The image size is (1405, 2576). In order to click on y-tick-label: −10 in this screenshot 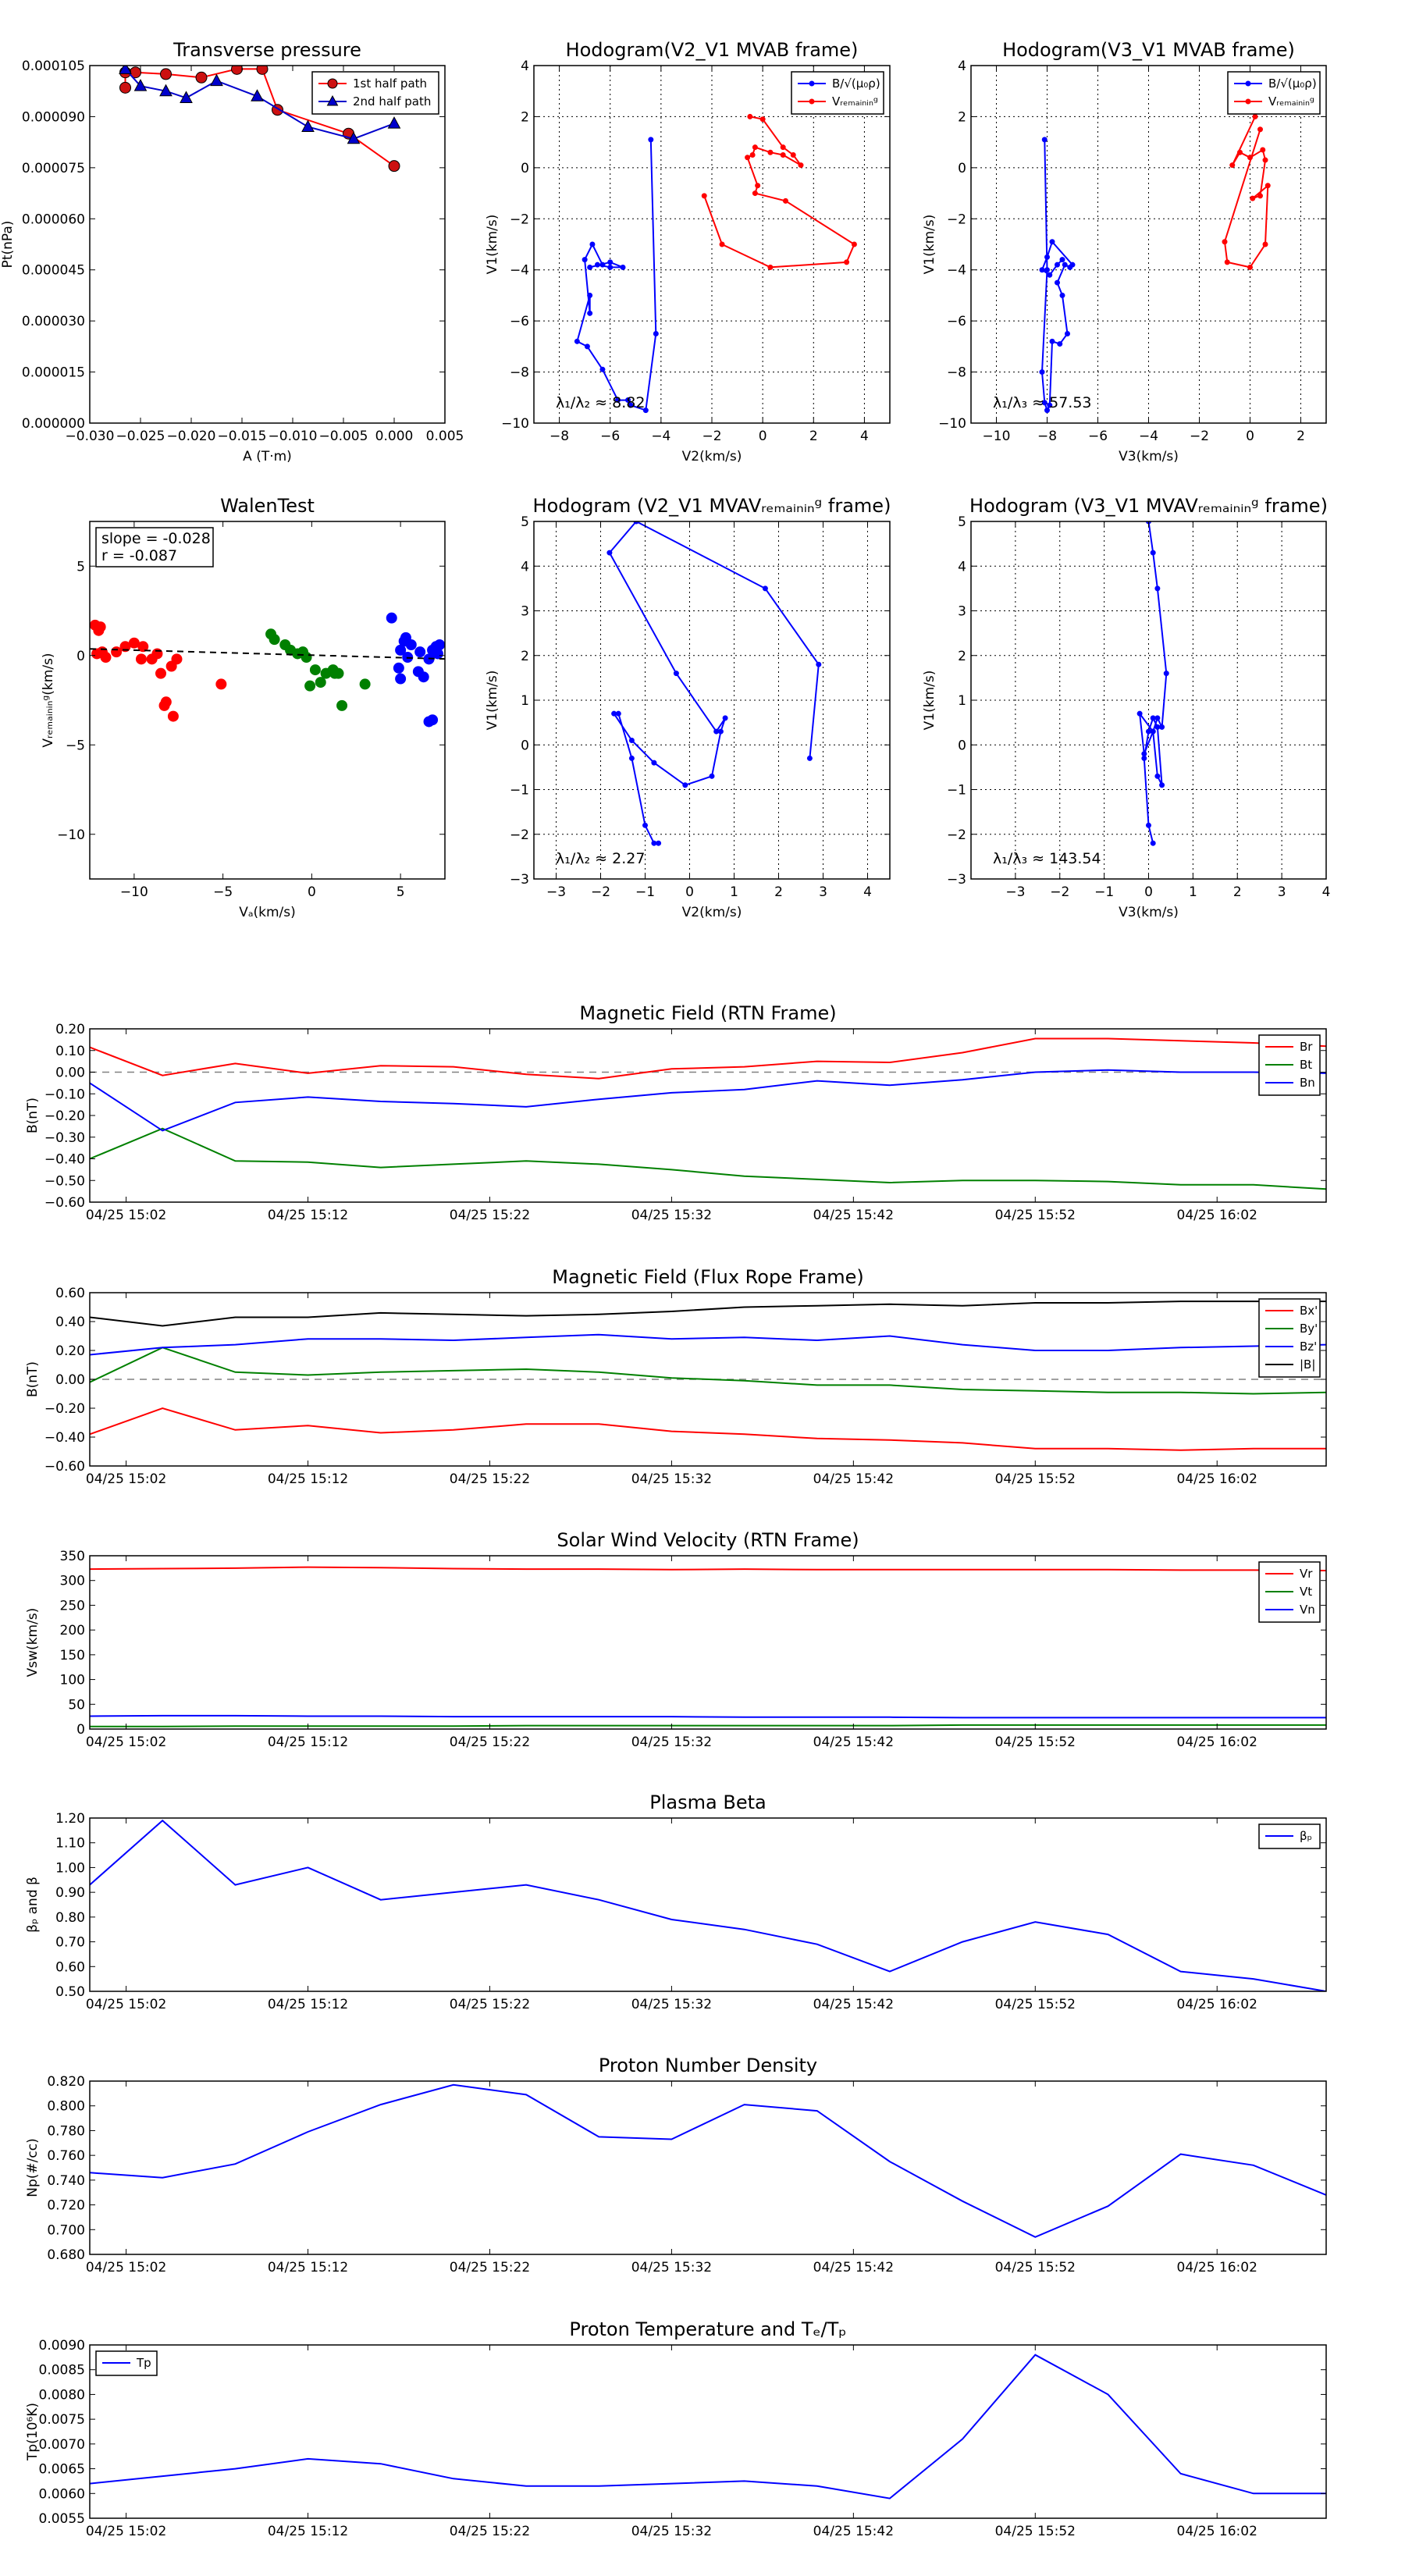, I will do `click(71, 835)`.